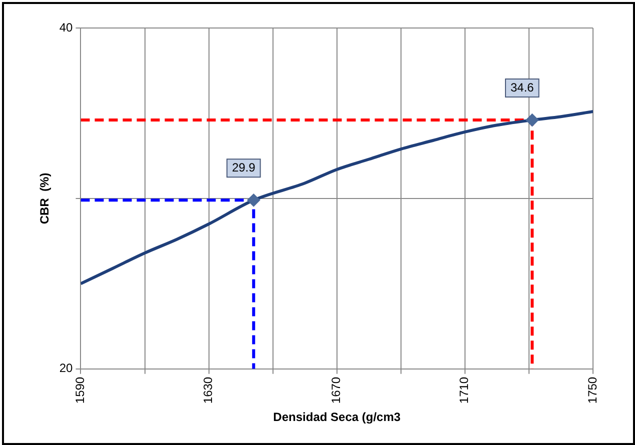 This screenshot has height=445, width=635. What do you see at coordinates (208, 390) in the screenshot?
I see `x-tick-label: 1630` at bounding box center [208, 390].